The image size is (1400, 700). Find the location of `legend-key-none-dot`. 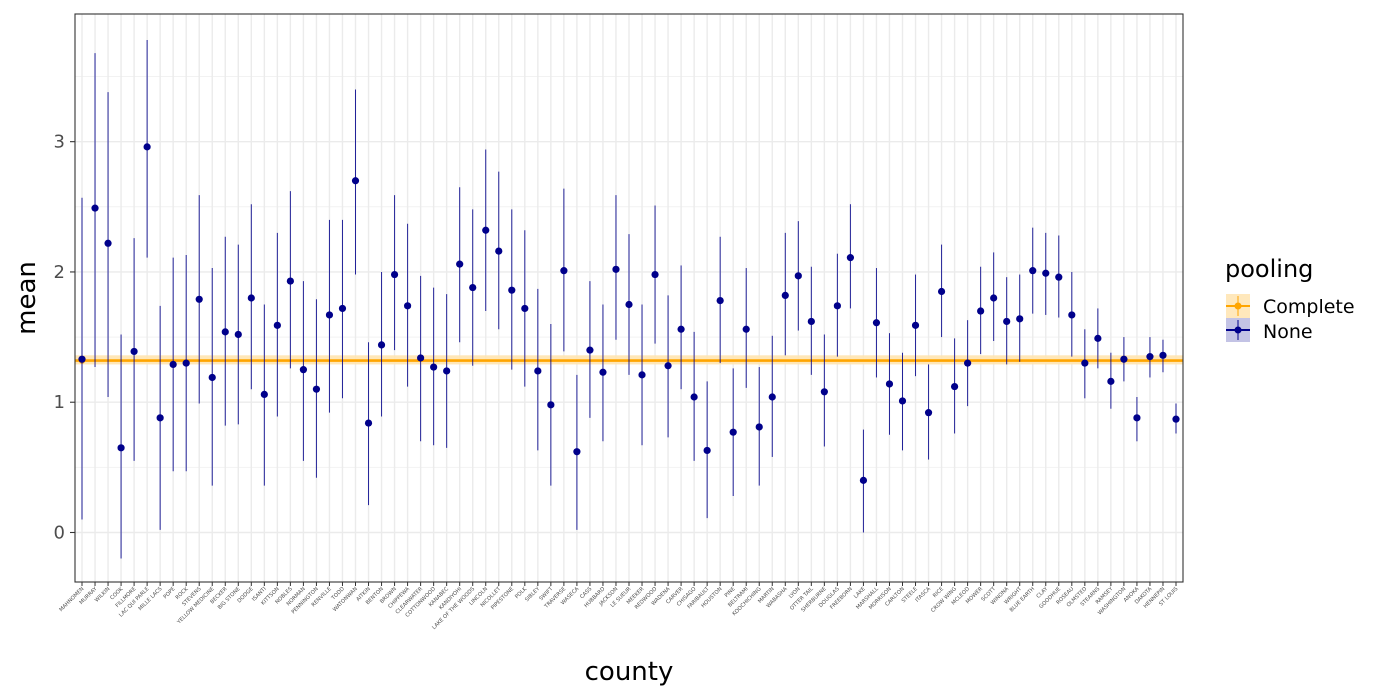

legend-key-none-dot is located at coordinates (1238, 330).